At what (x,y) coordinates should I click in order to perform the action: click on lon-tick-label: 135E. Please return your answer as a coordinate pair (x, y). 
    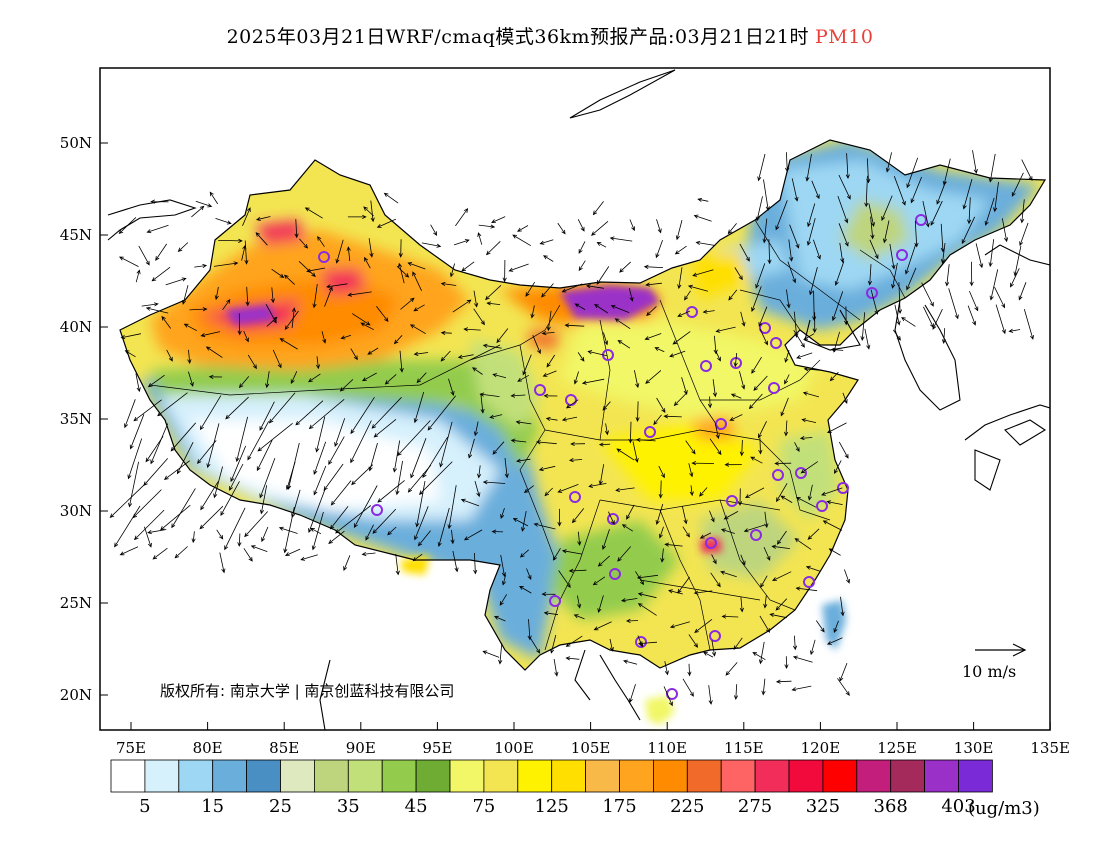
    Looking at the image, I should click on (1050, 748).